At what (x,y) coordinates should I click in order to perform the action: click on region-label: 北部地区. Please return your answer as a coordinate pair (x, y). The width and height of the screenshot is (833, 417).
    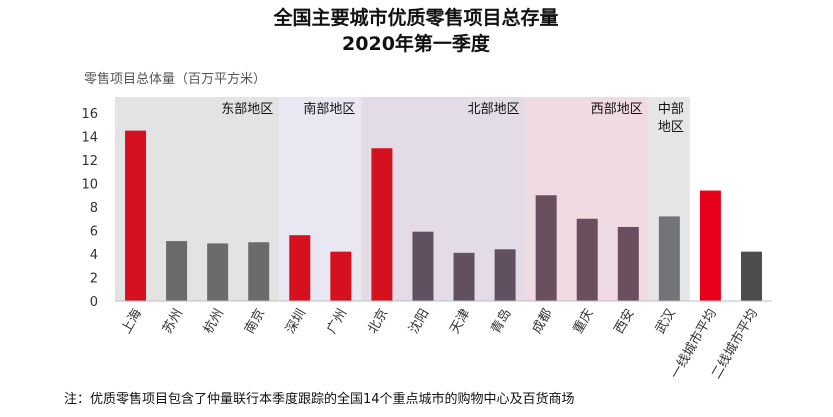
    Looking at the image, I should click on (494, 109).